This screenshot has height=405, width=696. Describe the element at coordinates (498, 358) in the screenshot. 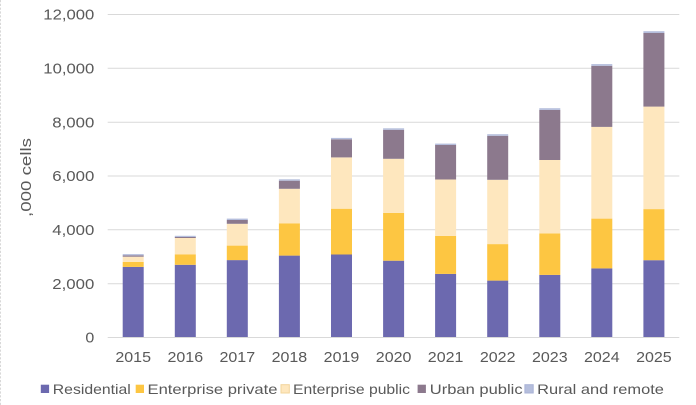

I see `svg-text: 2022` at that location.